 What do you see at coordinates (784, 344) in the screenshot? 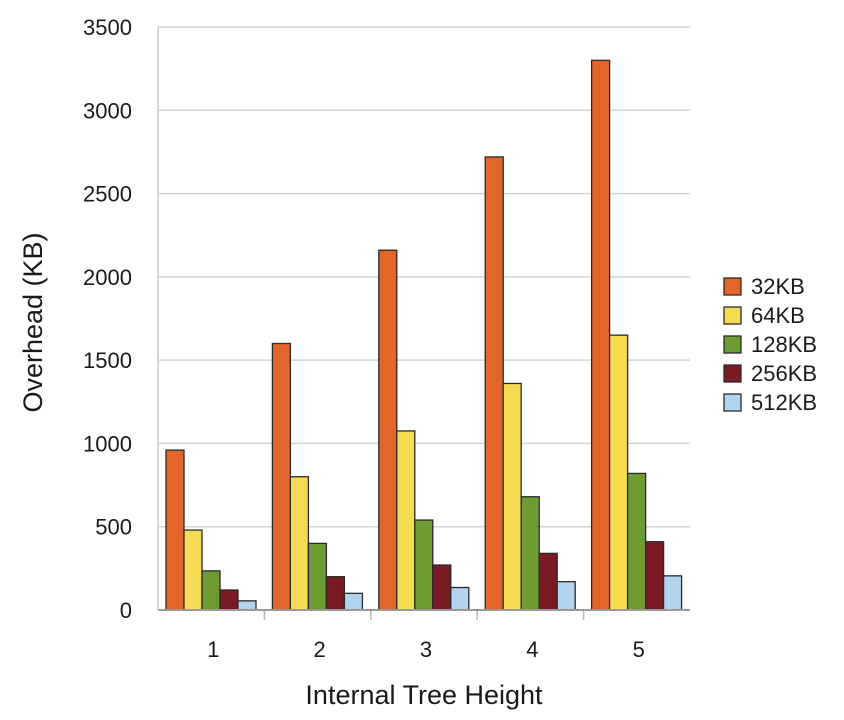
I see `legend-label-128kb: 128KB` at bounding box center [784, 344].